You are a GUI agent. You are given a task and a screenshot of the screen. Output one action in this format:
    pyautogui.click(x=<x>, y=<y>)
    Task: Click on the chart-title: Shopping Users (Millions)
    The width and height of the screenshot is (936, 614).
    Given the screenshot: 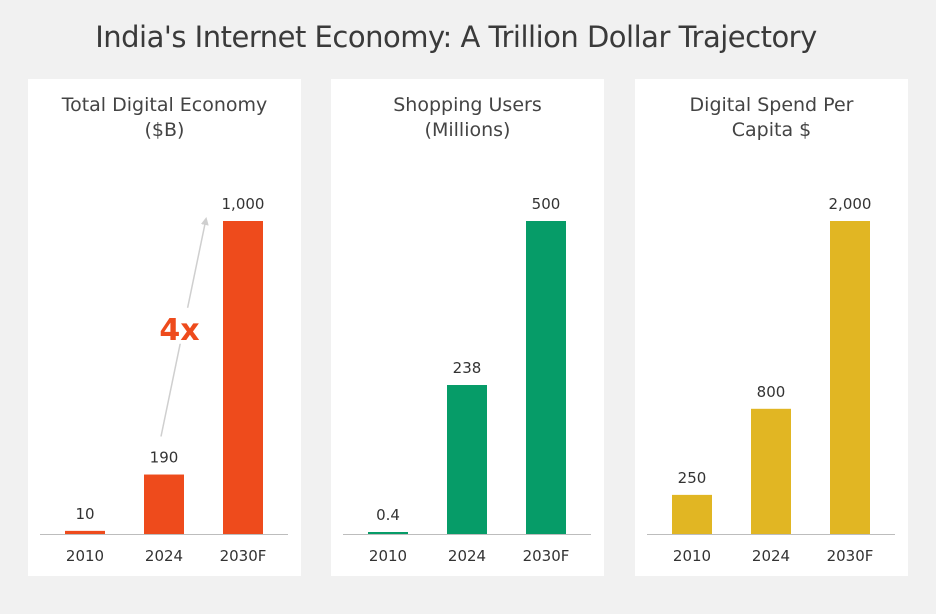 What is the action you would take?
    pyautogui.click(x=467, y=117)
    